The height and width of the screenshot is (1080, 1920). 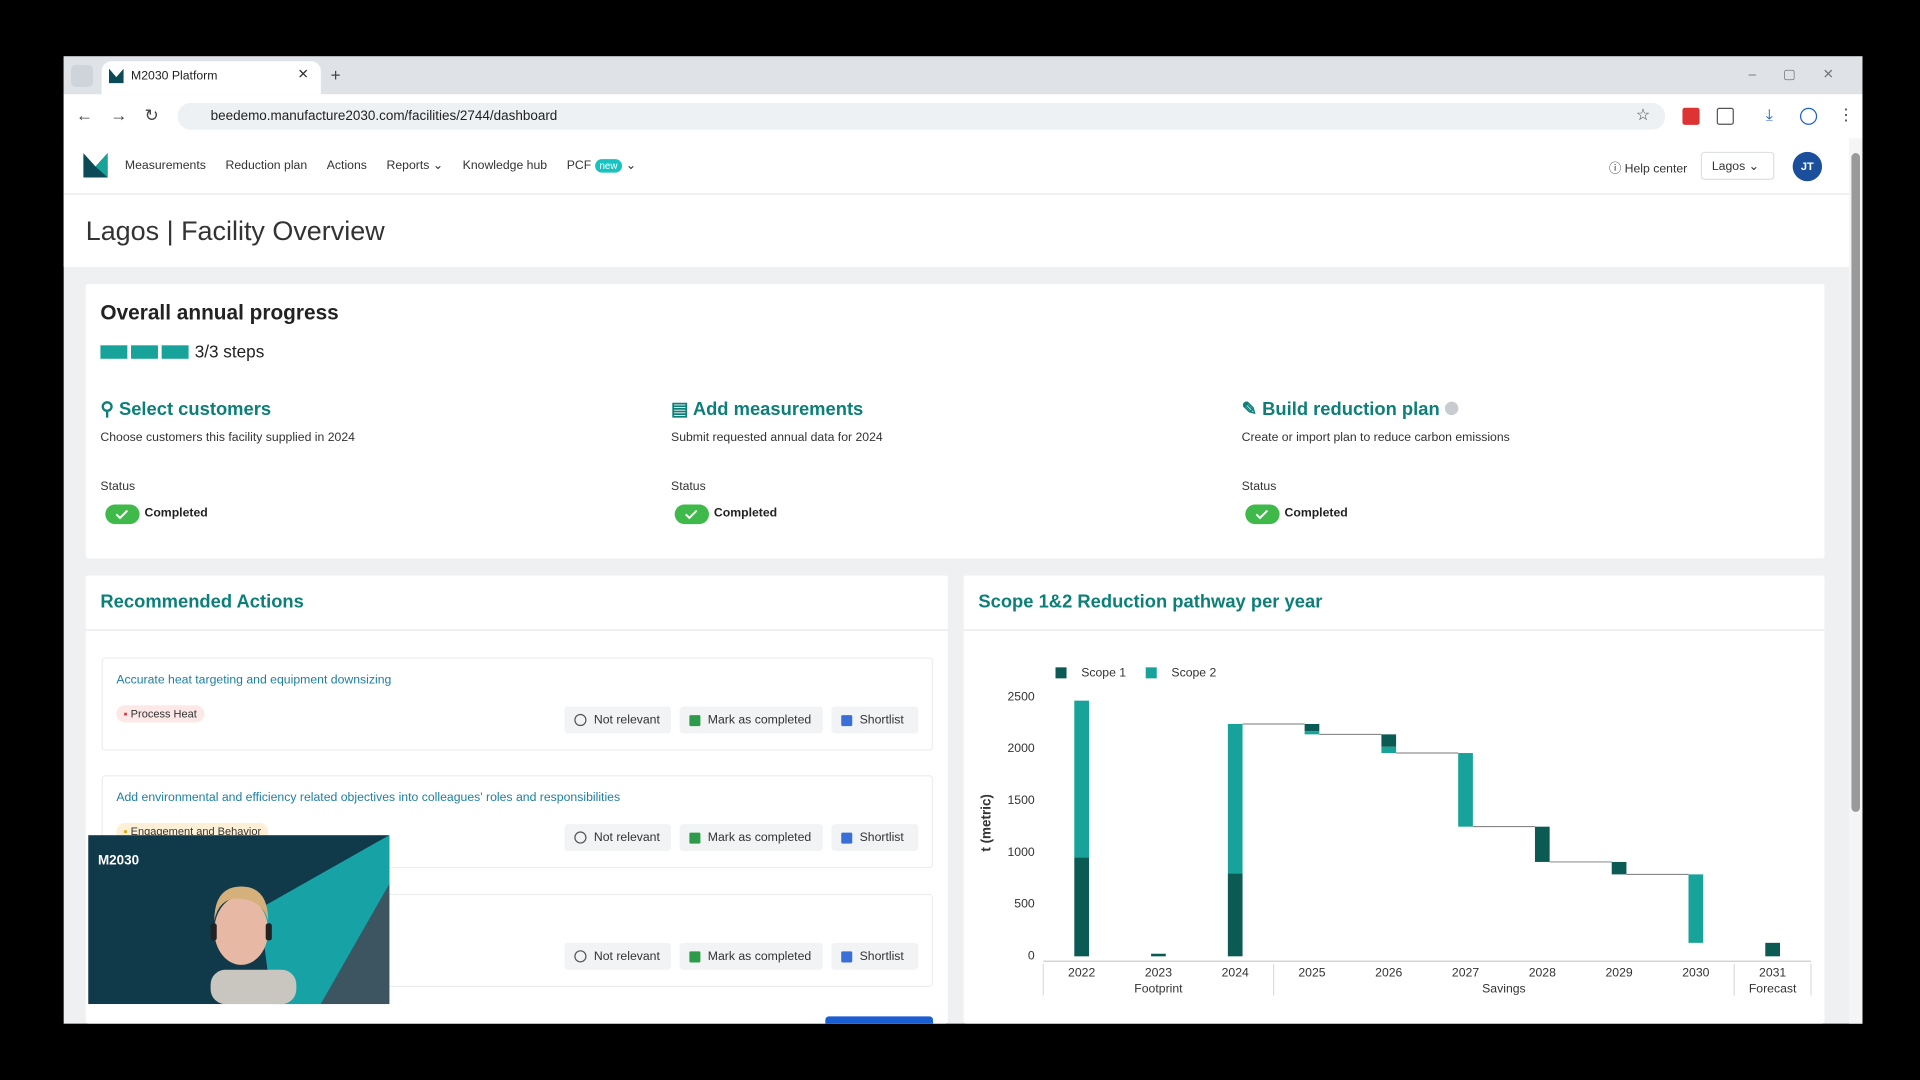 I want to click on action-tag: ▪ Process Heat, so click(x=160, y=714).